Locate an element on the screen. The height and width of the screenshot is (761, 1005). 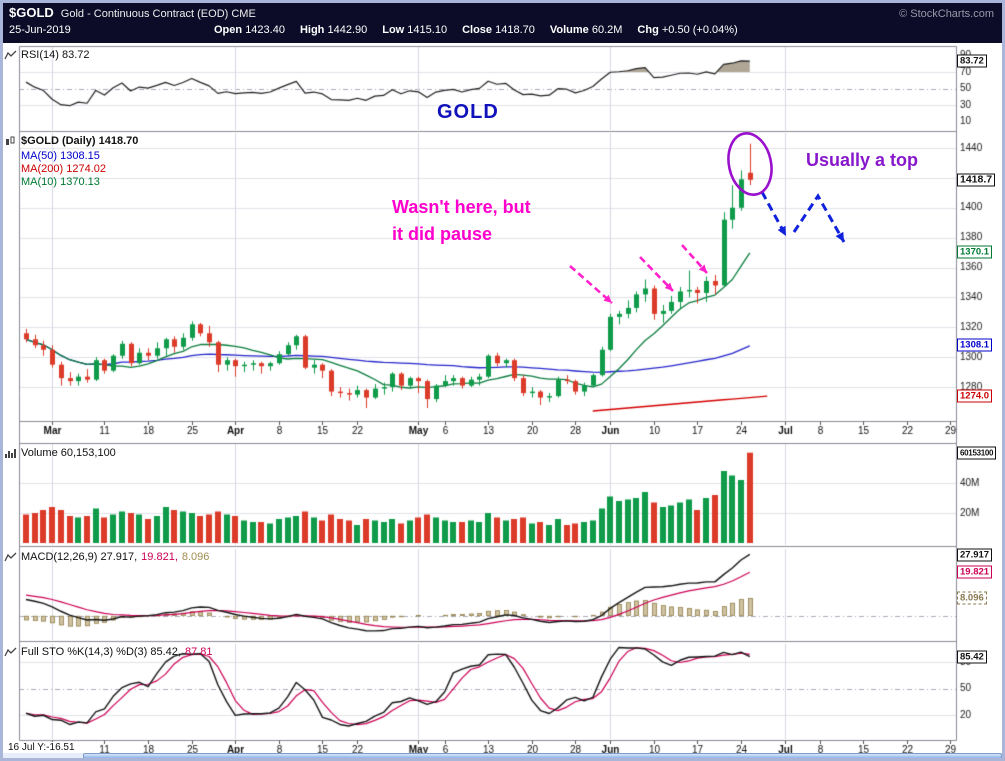
quote-volume-label: Volume is located at coordinates (569, 30).